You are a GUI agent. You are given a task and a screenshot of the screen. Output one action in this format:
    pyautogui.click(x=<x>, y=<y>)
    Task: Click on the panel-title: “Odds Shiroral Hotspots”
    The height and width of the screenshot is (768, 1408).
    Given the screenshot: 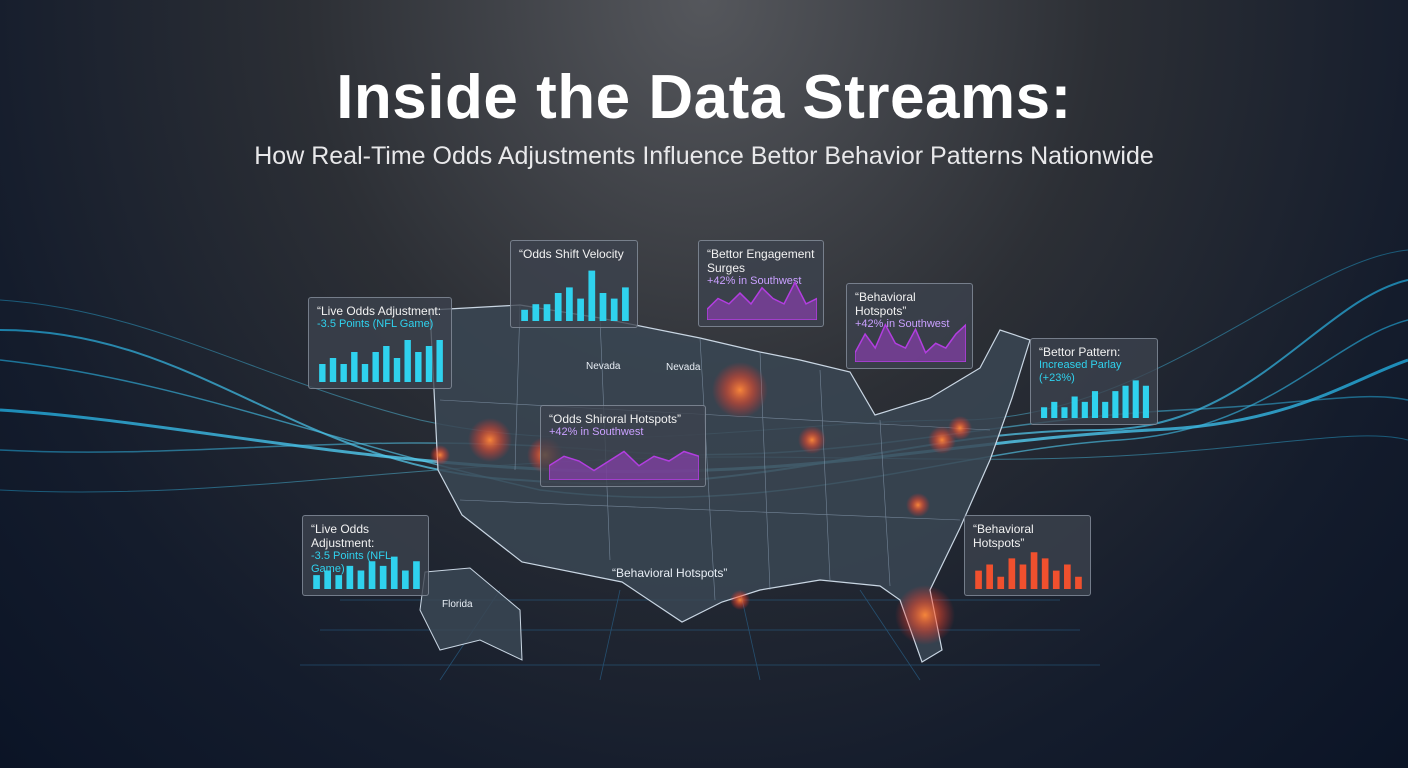 What is the action you would take?
    pyautogui.click(x=615, y=419)
    